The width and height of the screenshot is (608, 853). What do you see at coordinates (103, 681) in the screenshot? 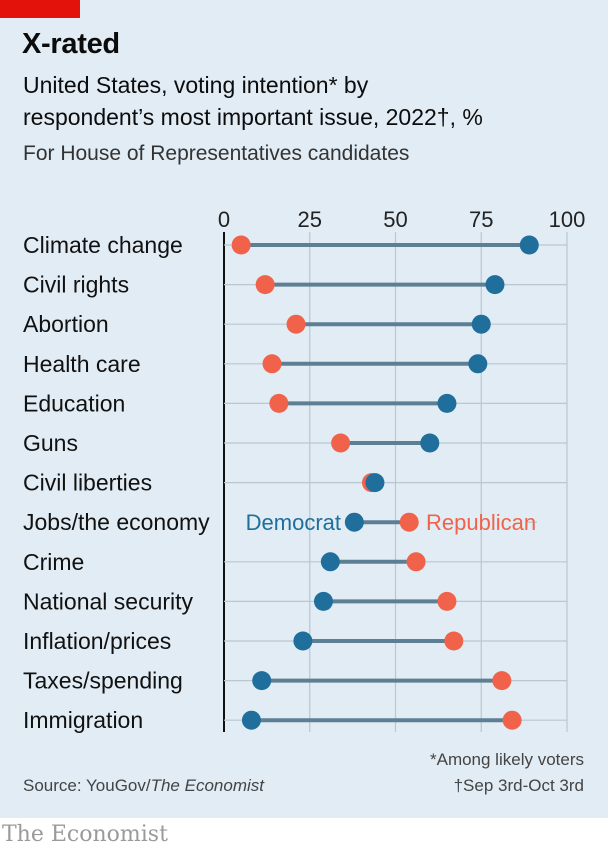
I see `category-label-taxes-spending: Taxes/spending` at bounding box center [103, 681].